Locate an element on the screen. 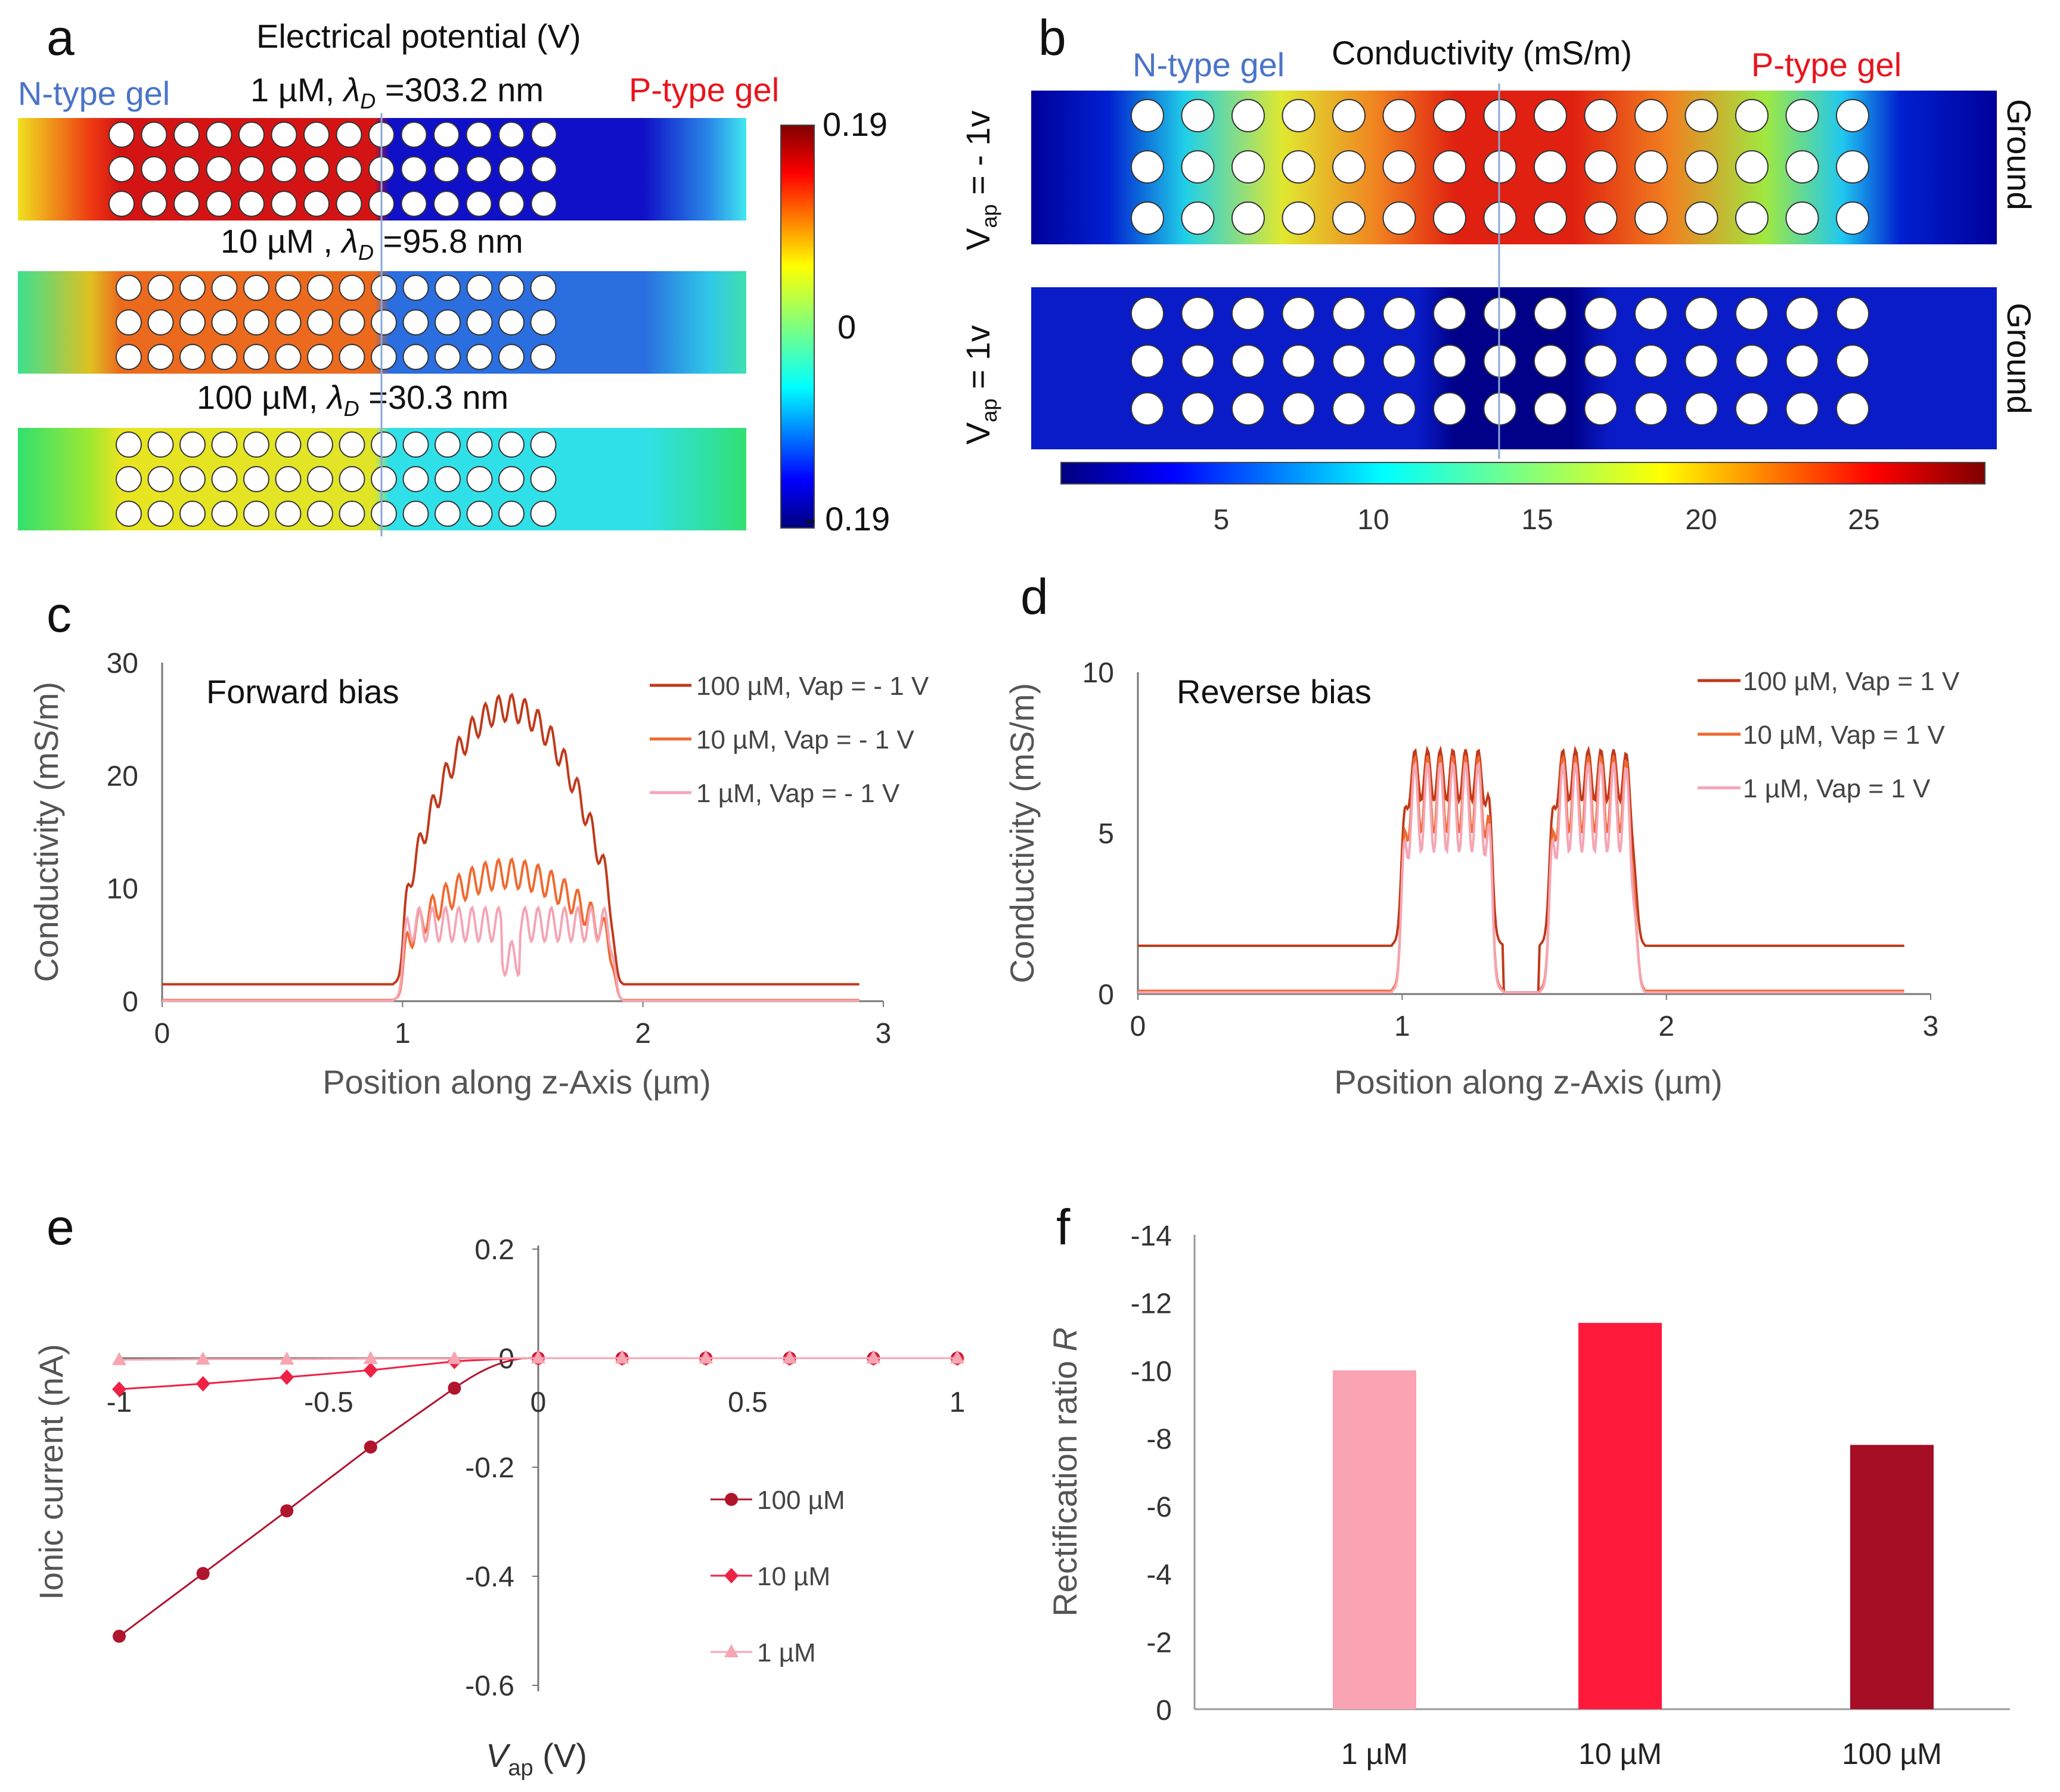 The image size is (2060, 1792). y-tick-label: 30 is located at coordinates (122, 663).